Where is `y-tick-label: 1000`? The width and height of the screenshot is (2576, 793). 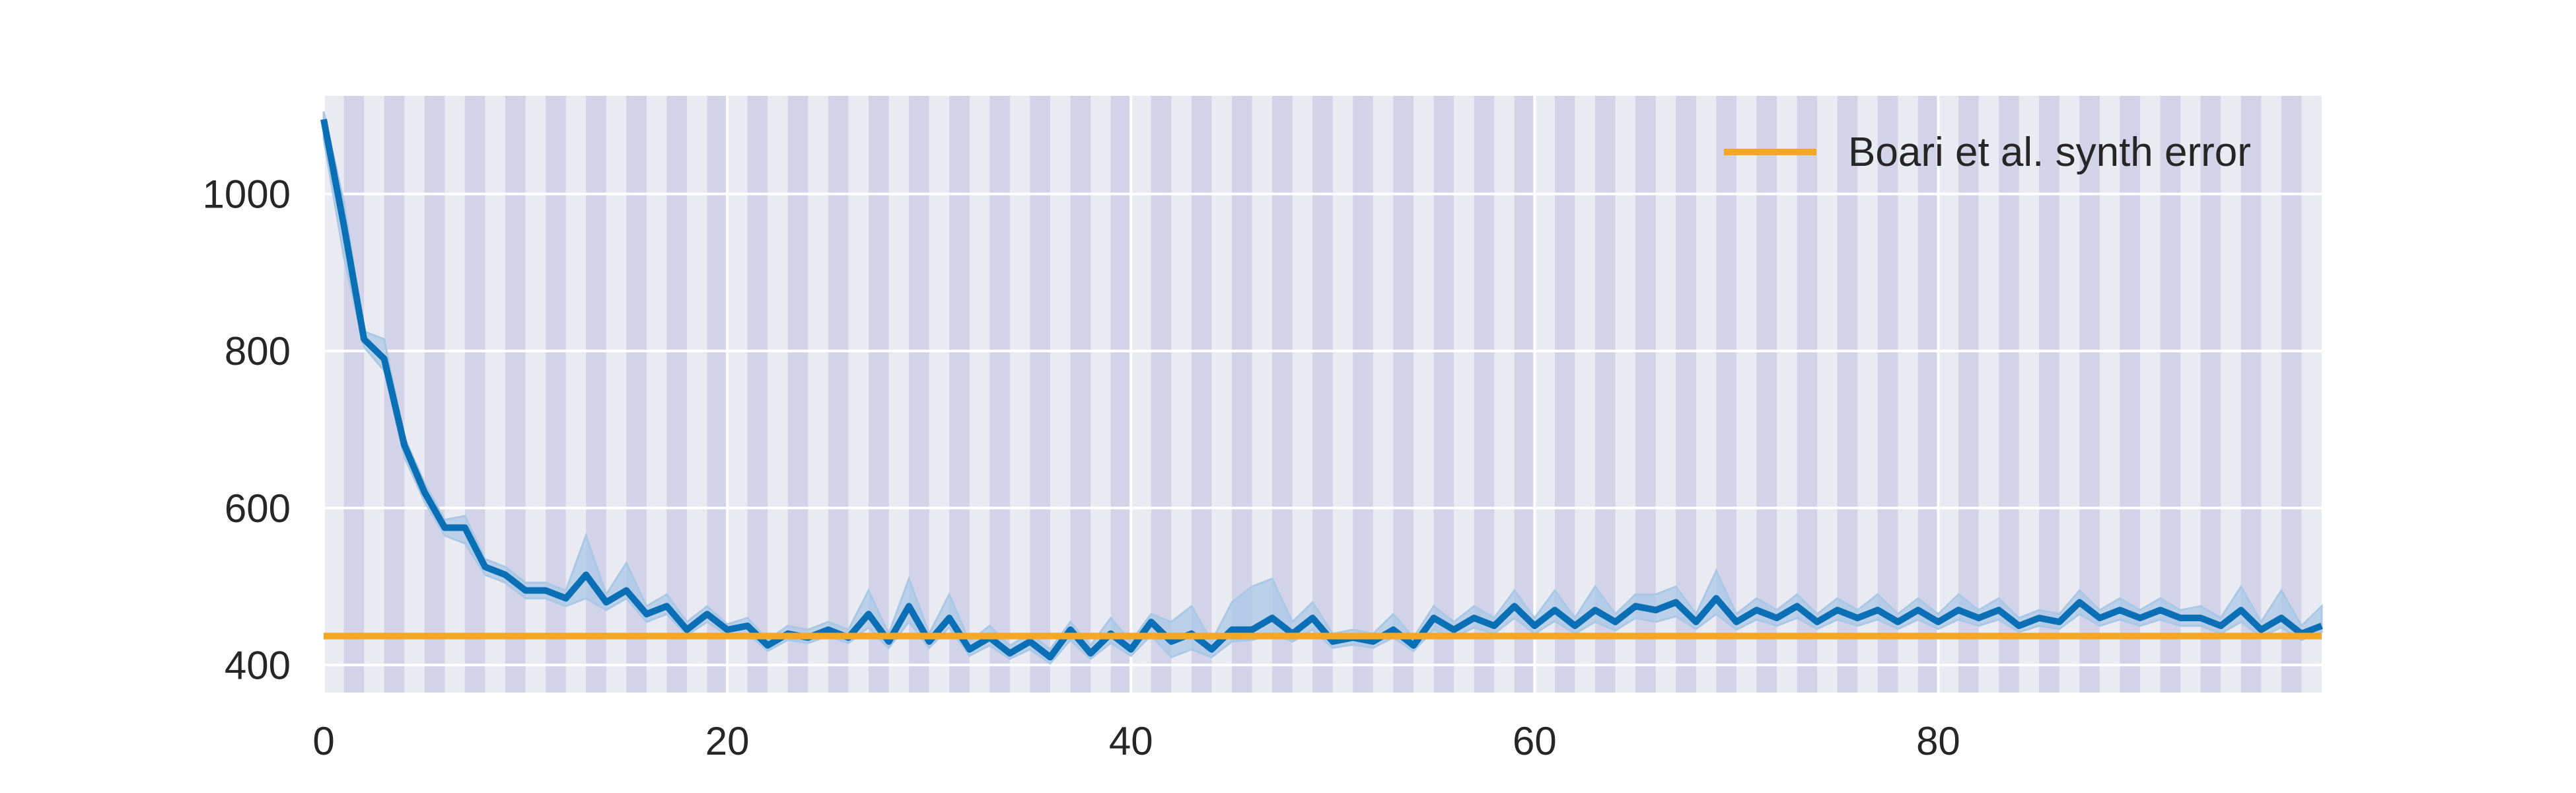 y-tick-label: 1000 is located at coordinates (247, 195).